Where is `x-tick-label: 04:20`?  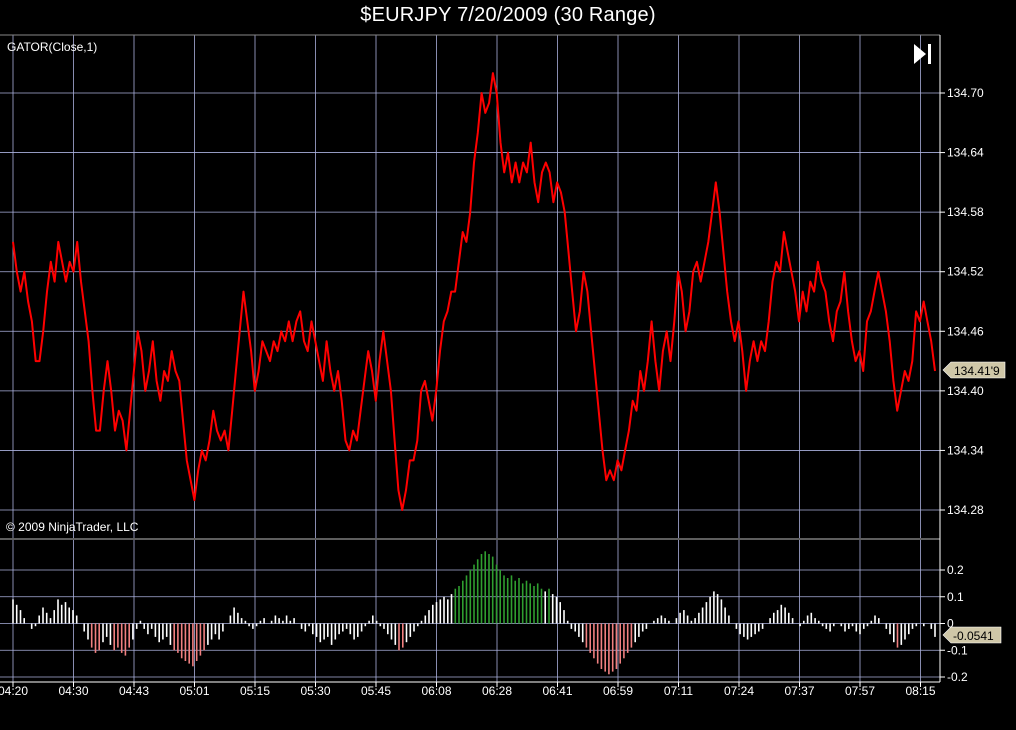
x-tick-label: 04:20 is located at coordinates (14, 691).